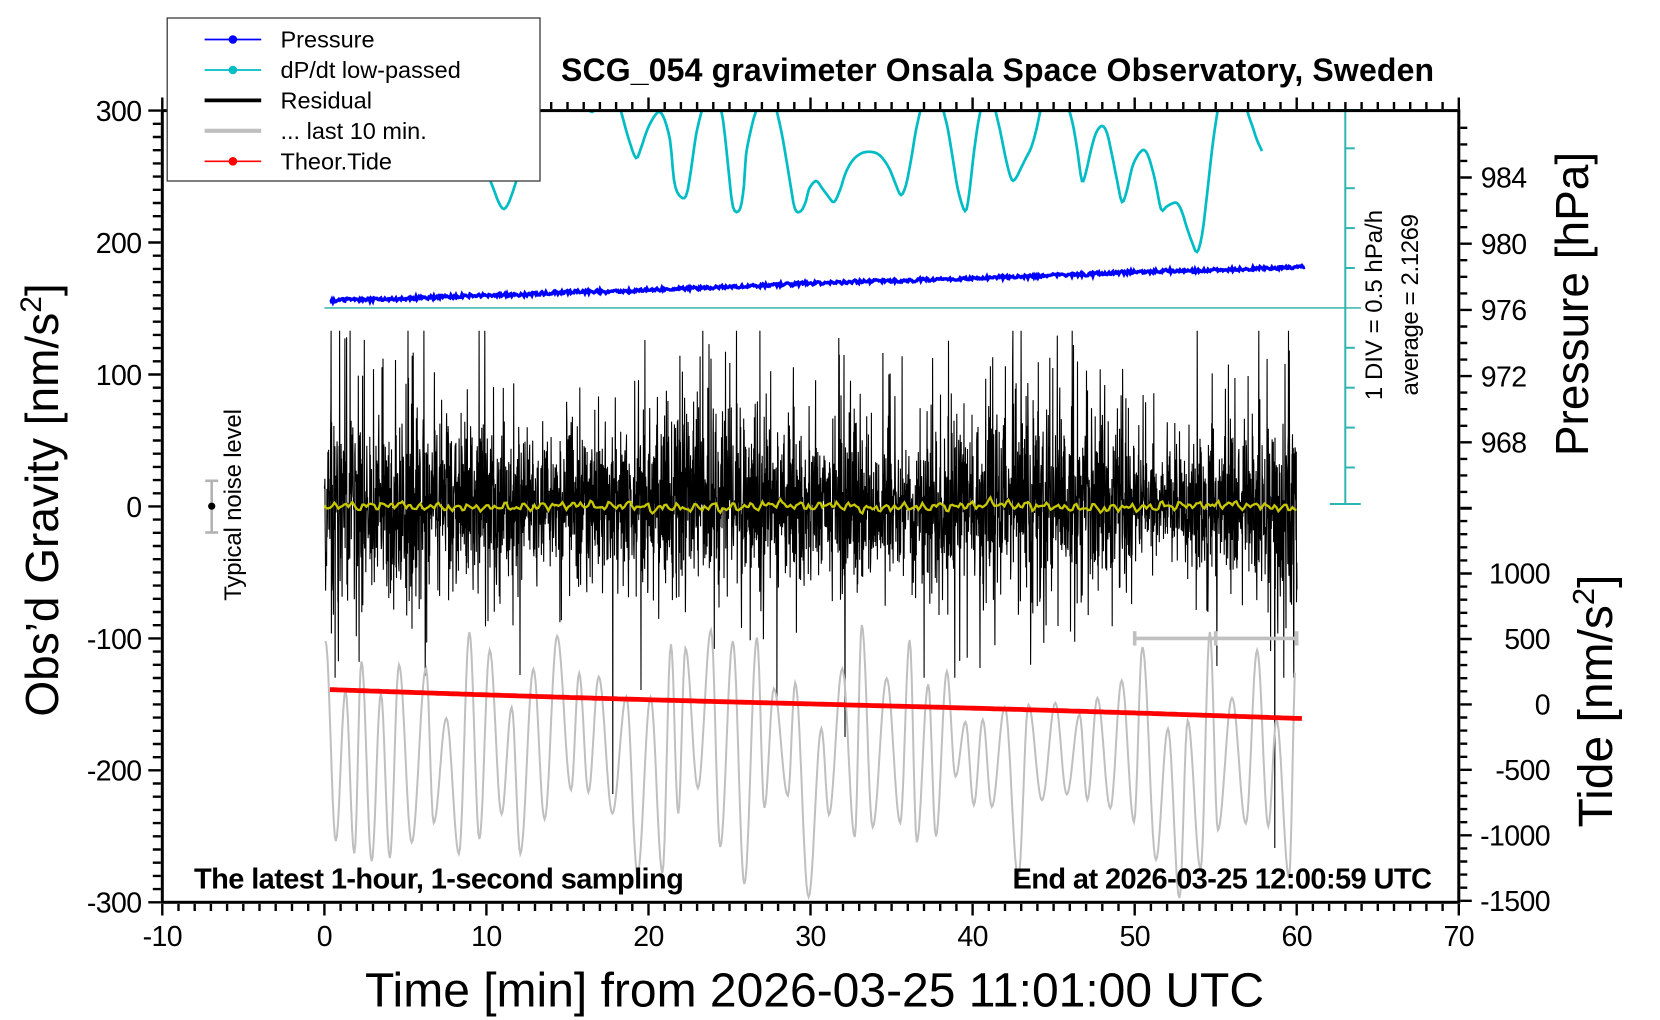 The image size is (1660, 1020). What do you see at coordinates (328, 40) in the screenshot?
I see `svg-text: Pressure` at bounding box center [328, 40].